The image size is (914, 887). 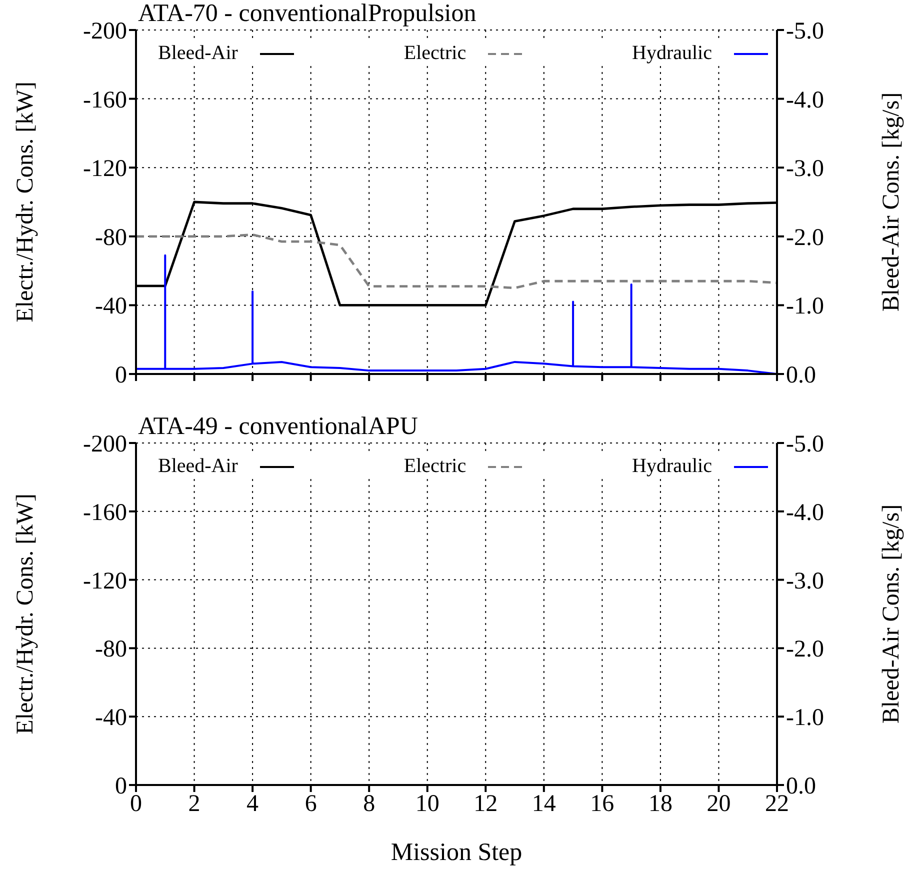 I want to click on x-tick-label: 8, so click(x=369, y=804).